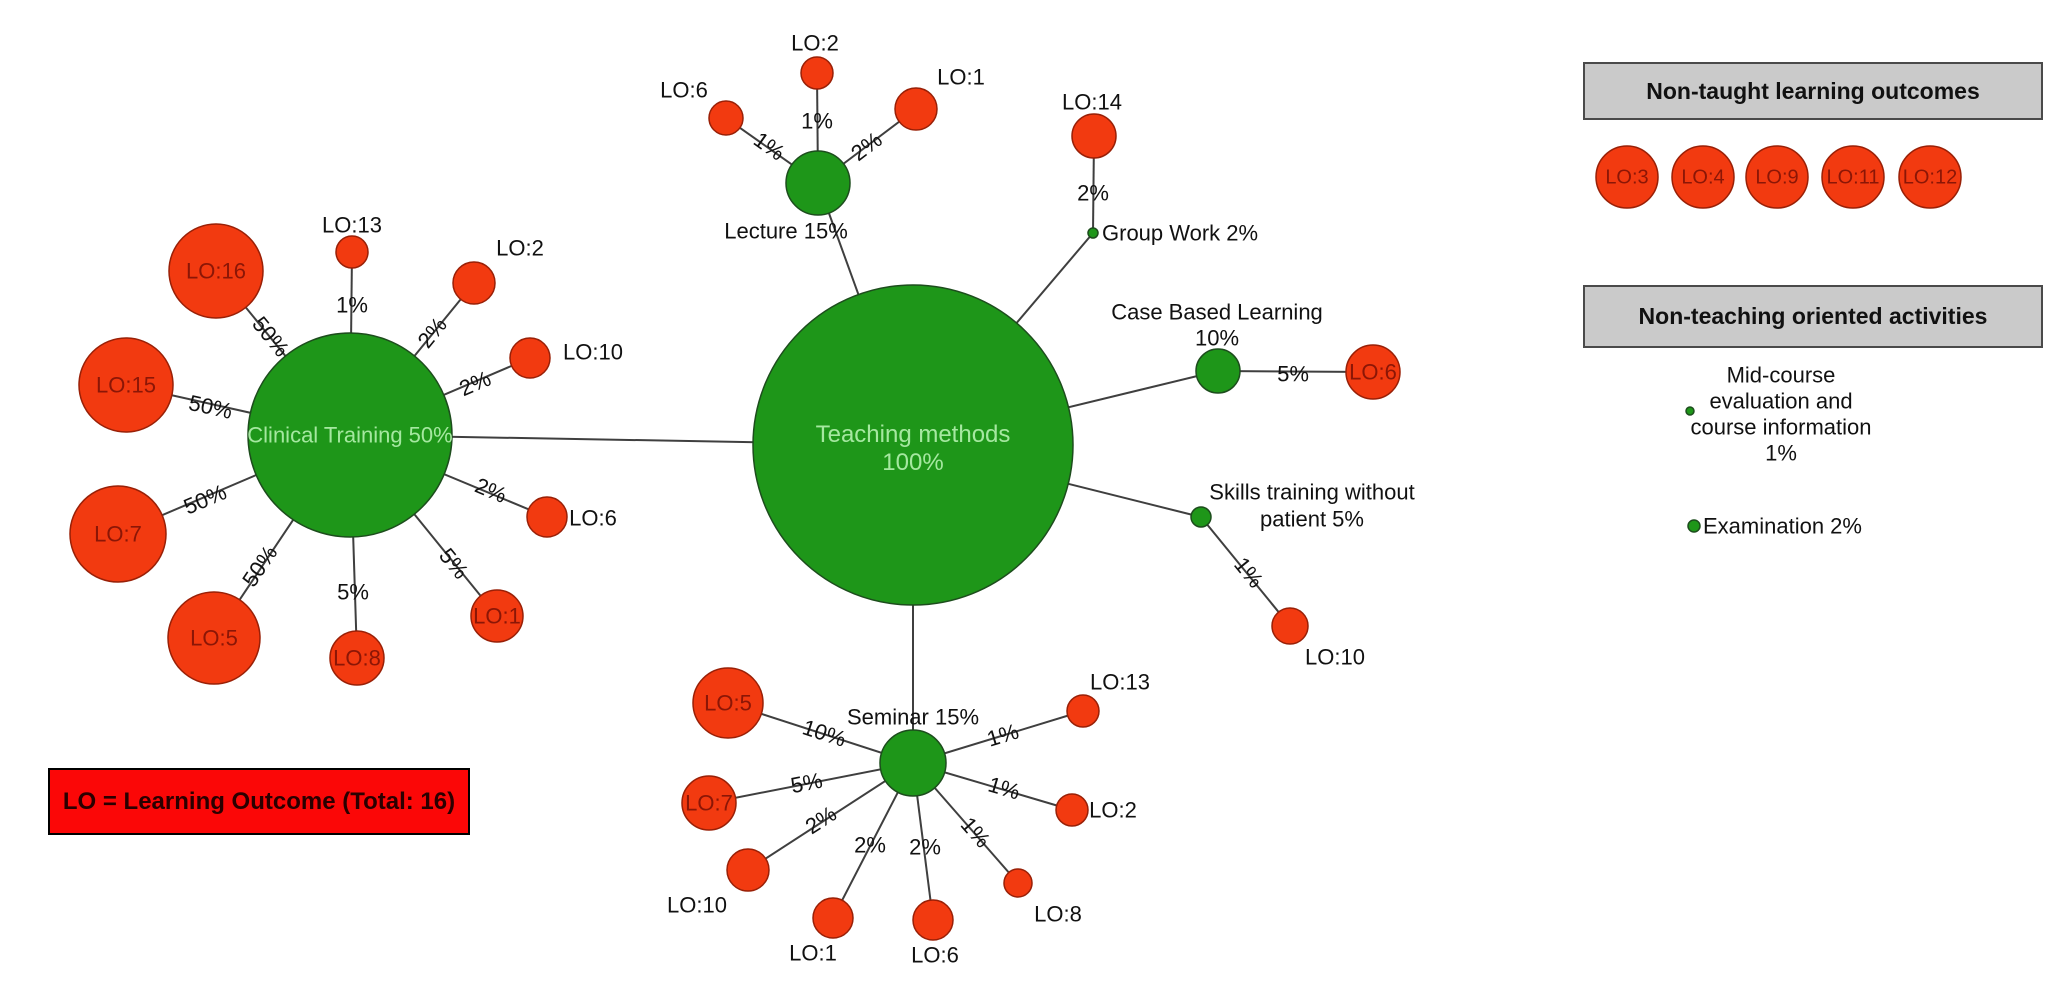 The image size is (2059, 1001). Describe the element at coordinates (866, 146) in the screenshot. I see `edge-label-lecture-l_lo1: 2%` at that location.